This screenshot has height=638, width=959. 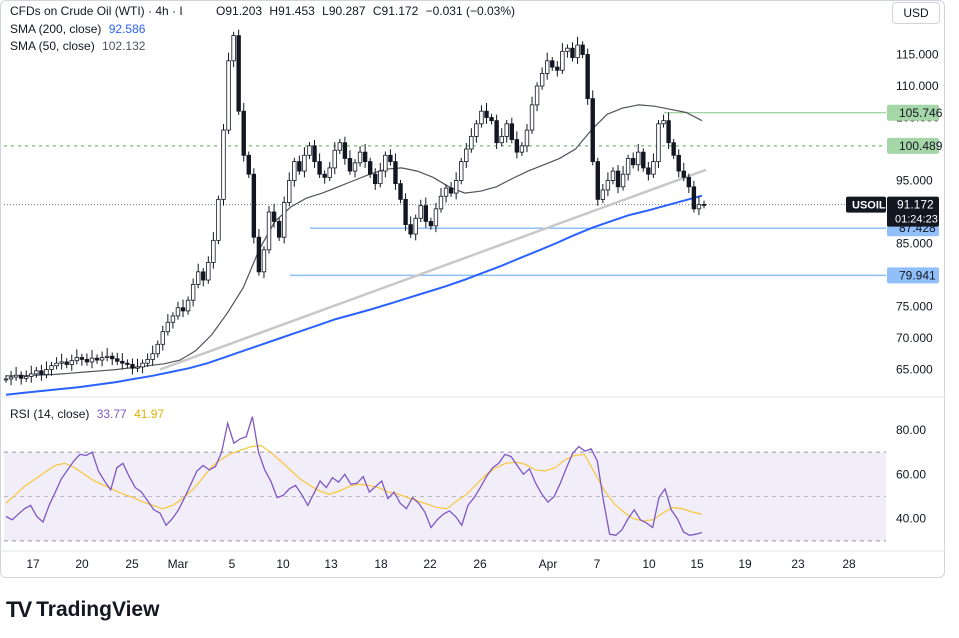 What do you see at coordinates (292, 11) in the screenshot?
I see `ohlc-high: H91.453` at bounding box center [292, 11].